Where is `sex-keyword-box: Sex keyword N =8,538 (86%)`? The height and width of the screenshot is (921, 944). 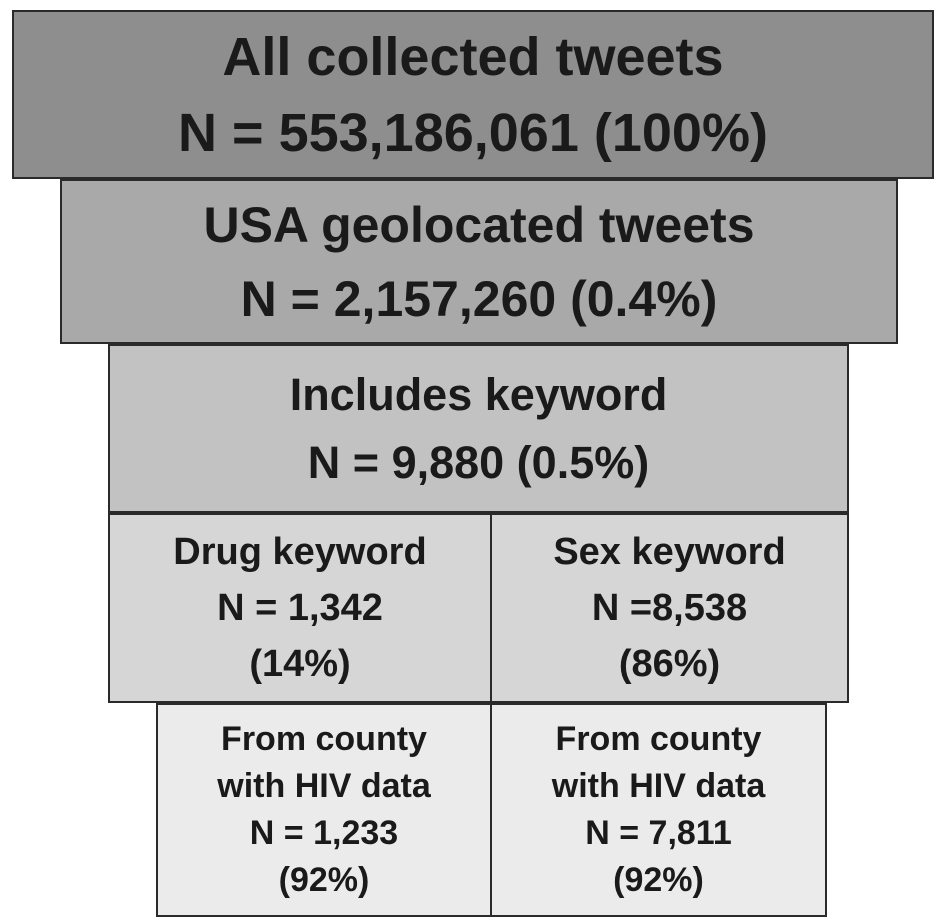
sex-keyword-box: Sex keyword N =8,538 (86%) is located at coordinates (669, 608).